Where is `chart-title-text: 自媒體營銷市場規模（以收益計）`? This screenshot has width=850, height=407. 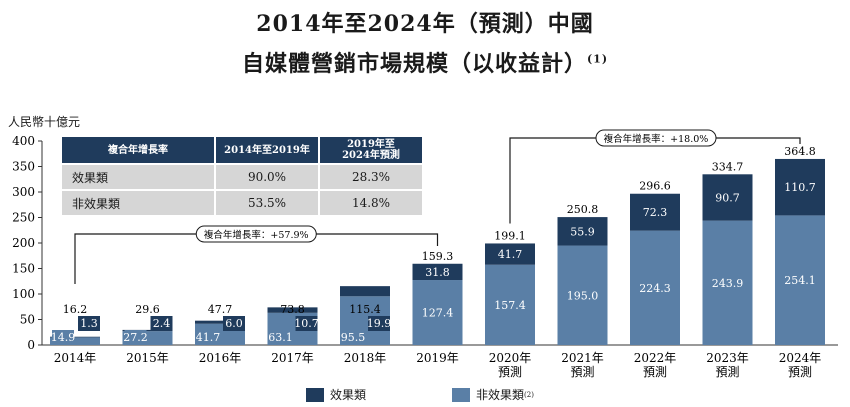 chart-title-text: 自媒體營銷市場規模（以收益計） is located at coordinates (414, 64).